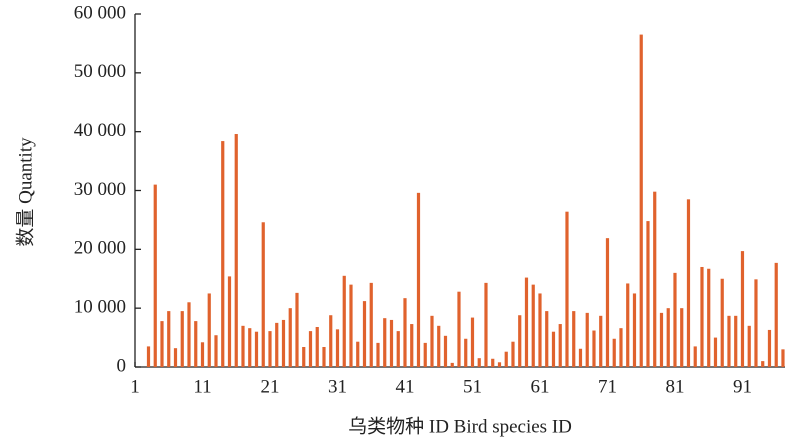  What do you see at coordinates (100, 307) in the screenshot?
I see `y-tick-label: 10 000` at bounding box center [100, 307].